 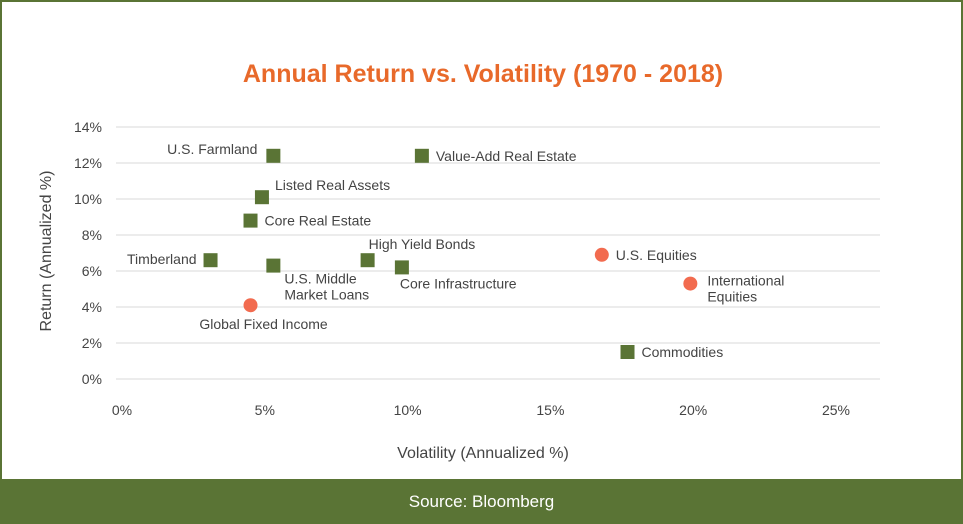 What do you see at coordinates (550, 410) in the screenshot?
I see `x-tick-label: 15%` at bounding box center [550, 410].